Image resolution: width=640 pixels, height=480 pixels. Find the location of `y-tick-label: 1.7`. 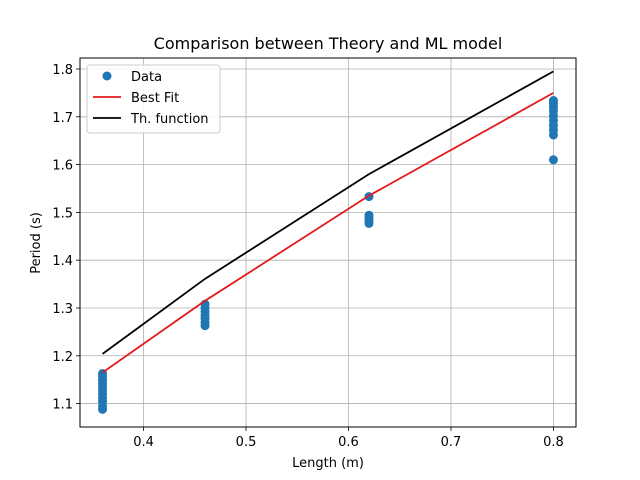

y-tick-label: 1.7 is located at coordinates (62, 118).